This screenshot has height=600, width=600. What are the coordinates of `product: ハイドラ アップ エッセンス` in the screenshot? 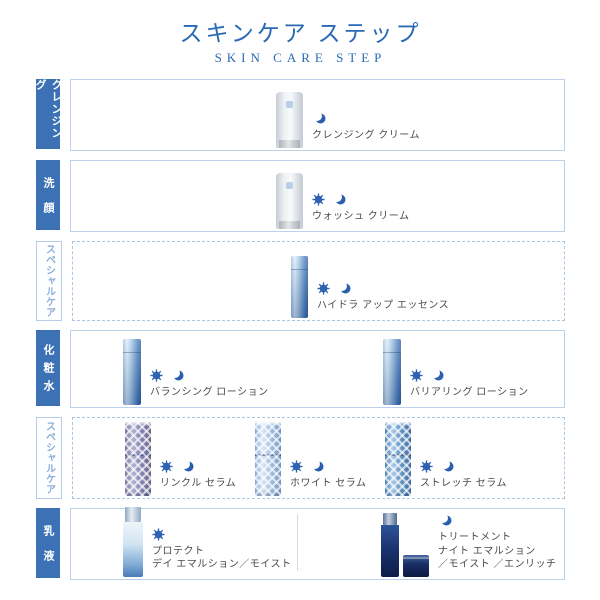 It's located at (370, 286).